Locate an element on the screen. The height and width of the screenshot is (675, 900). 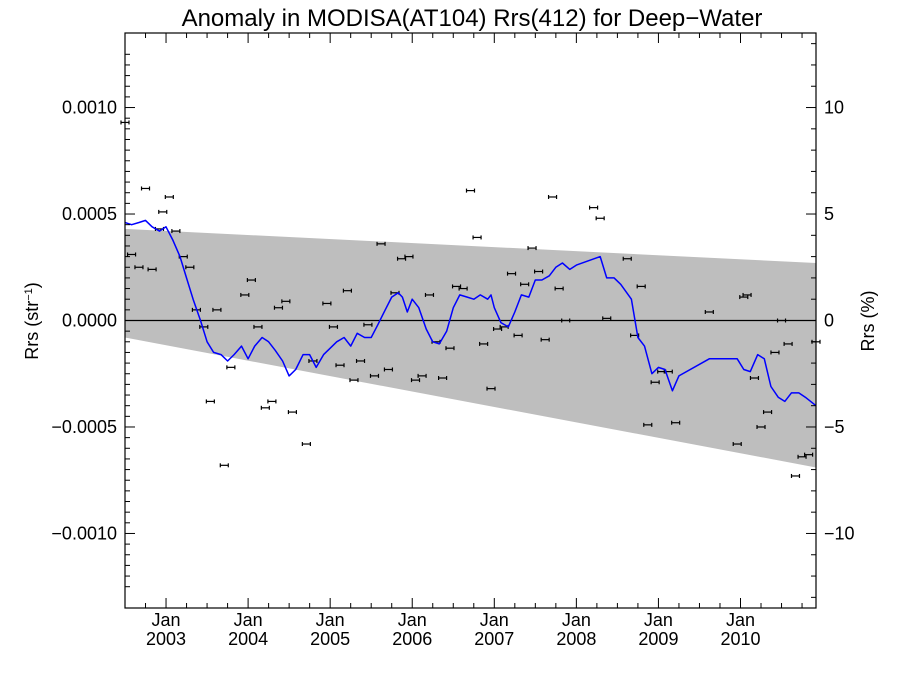
x-tick-year: 2008 is located at coordinates (576, 639).